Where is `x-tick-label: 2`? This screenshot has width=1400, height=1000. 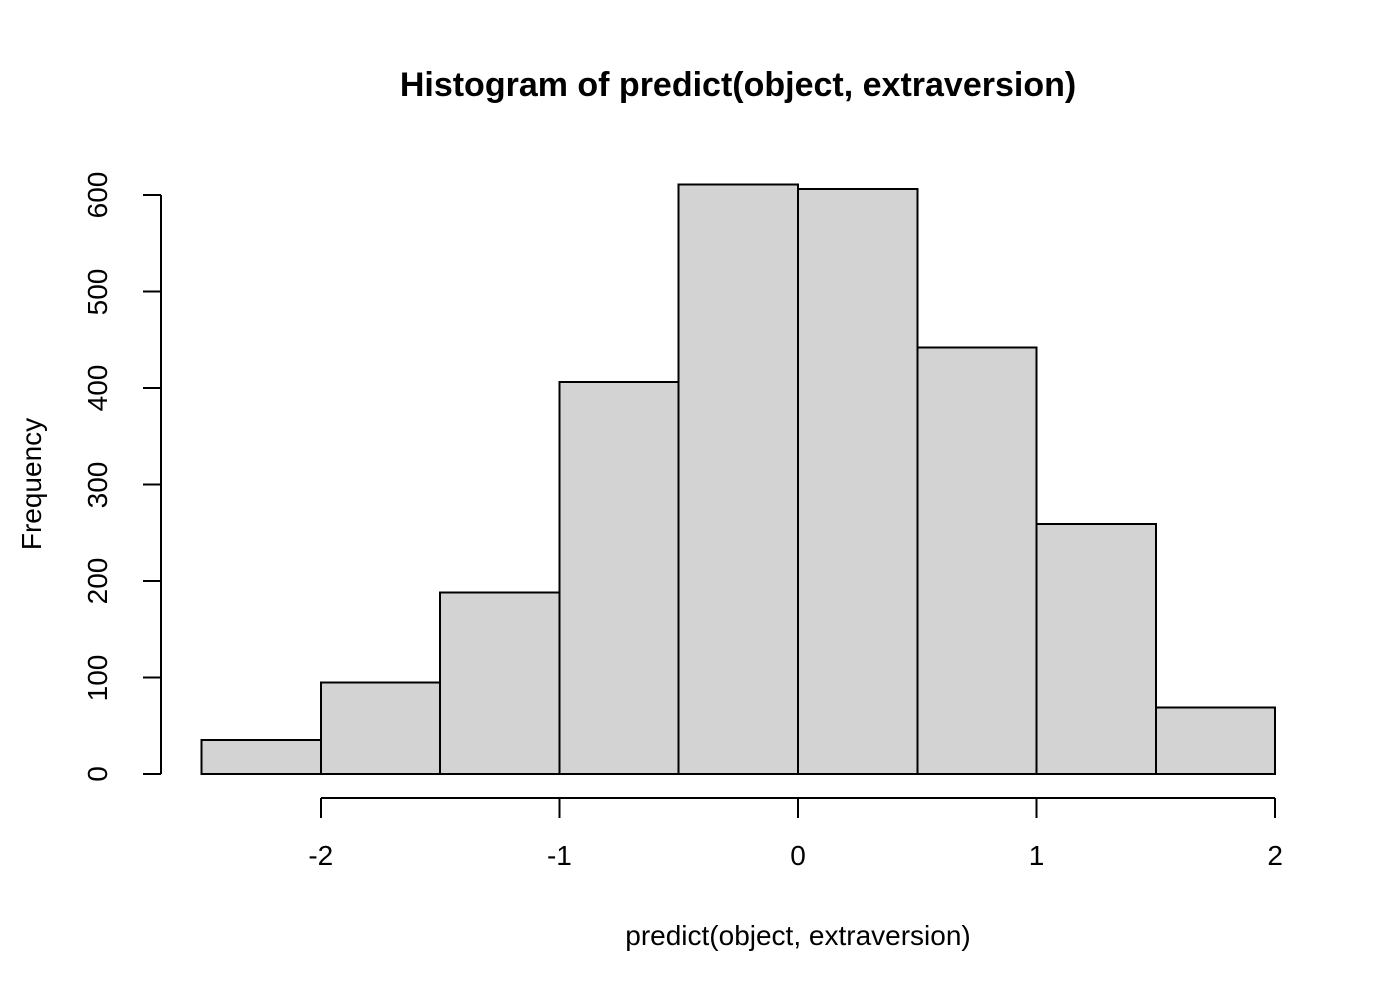 x-tick-label: 2 is located at coordinates (1275, 855).